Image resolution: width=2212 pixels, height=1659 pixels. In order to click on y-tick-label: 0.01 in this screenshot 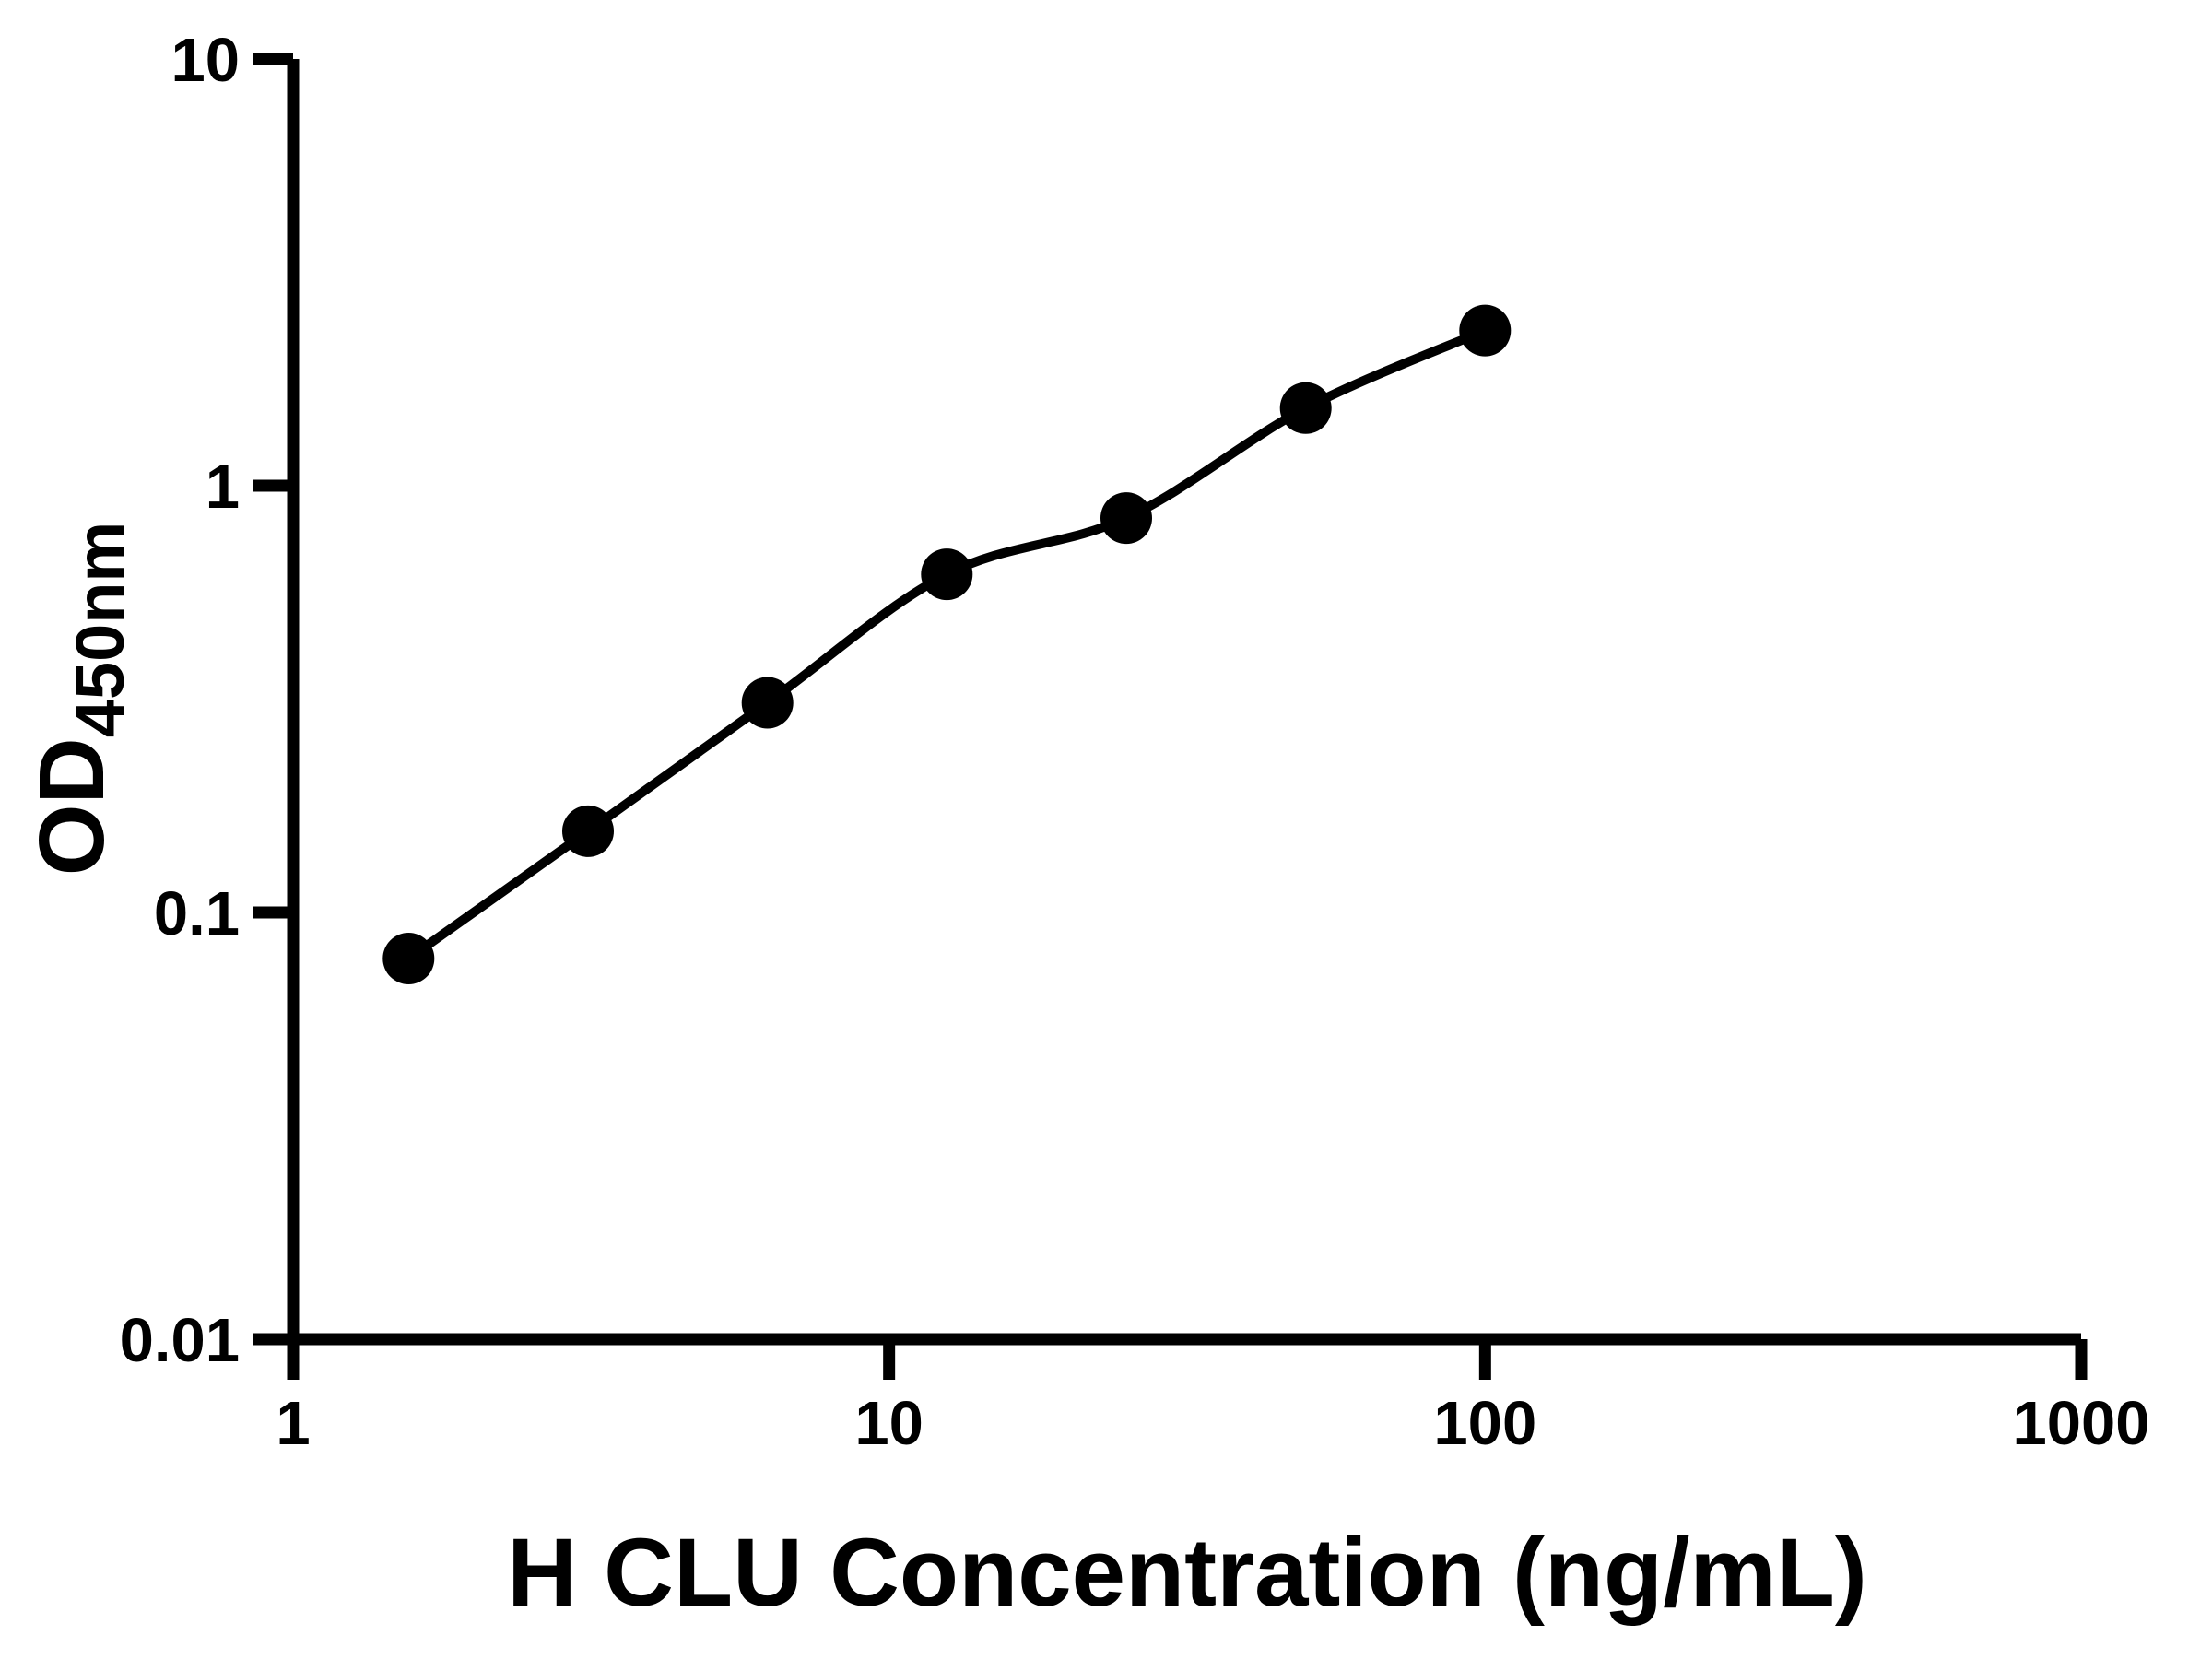, I will do `click(180, 1340)`.